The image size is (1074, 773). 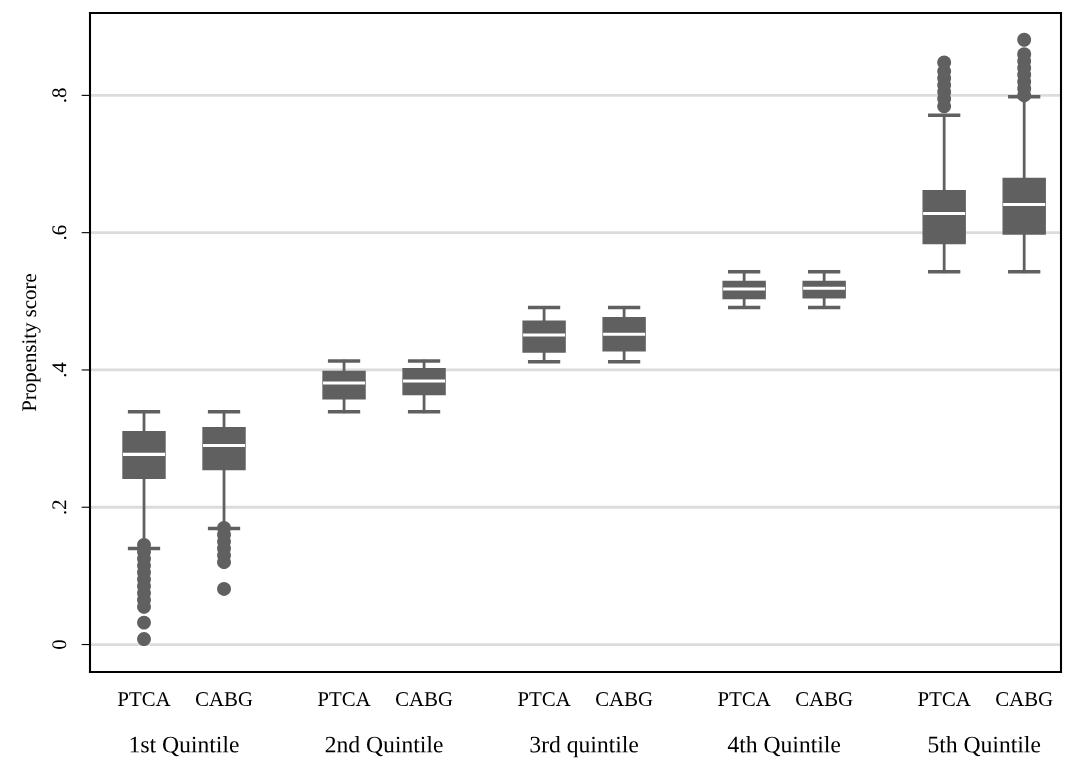 What do you see at coordinates (59, 95) in the screenshot?
I see `y-tick-label: .8` at bounding box center [59, 95].